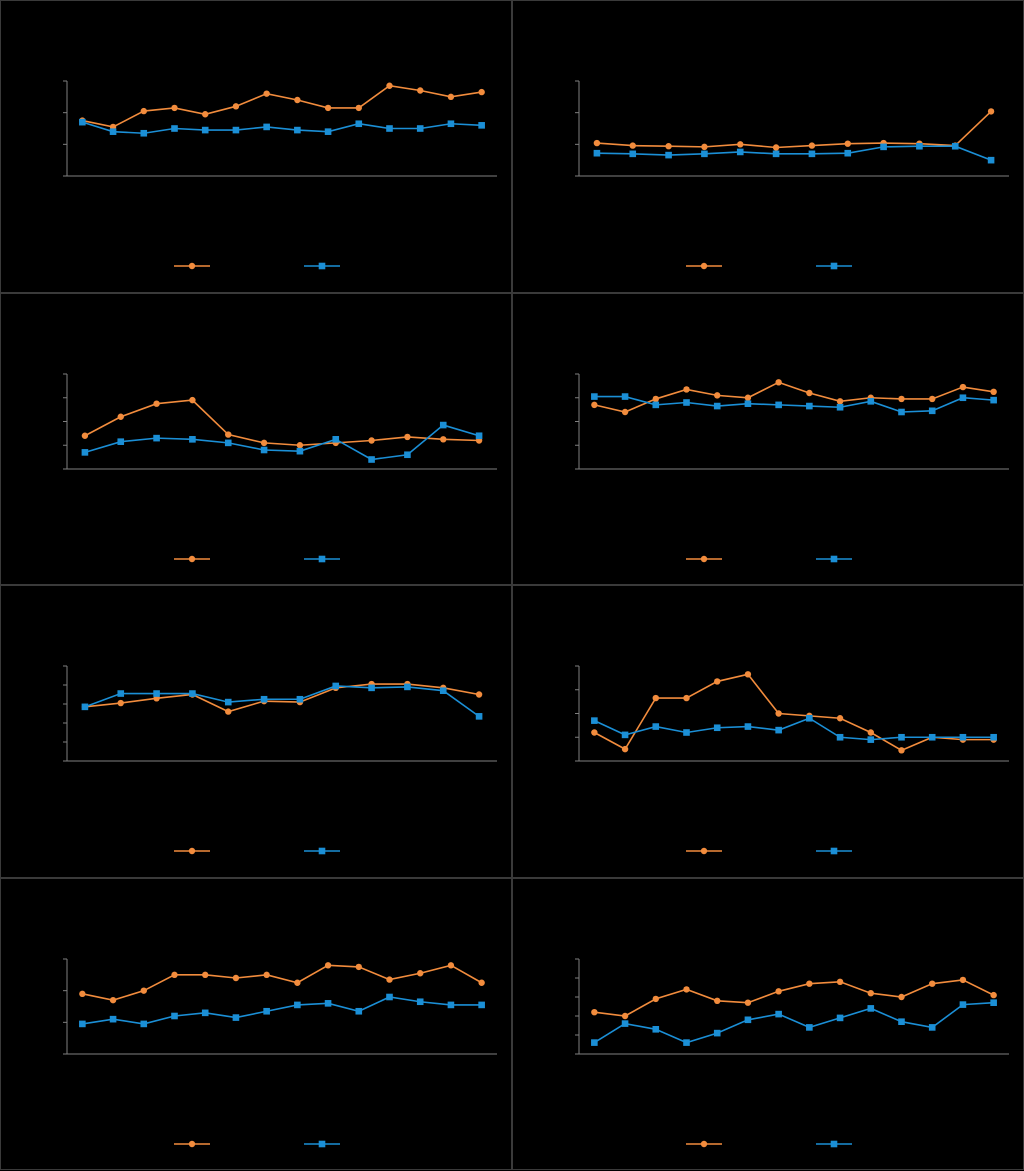 The height and width of the screenshot is (1171, 1024). What do you see at coordinates (794, 129) in the screenshot?
I see `series-line-uledek` at bounding box center [794, 129].